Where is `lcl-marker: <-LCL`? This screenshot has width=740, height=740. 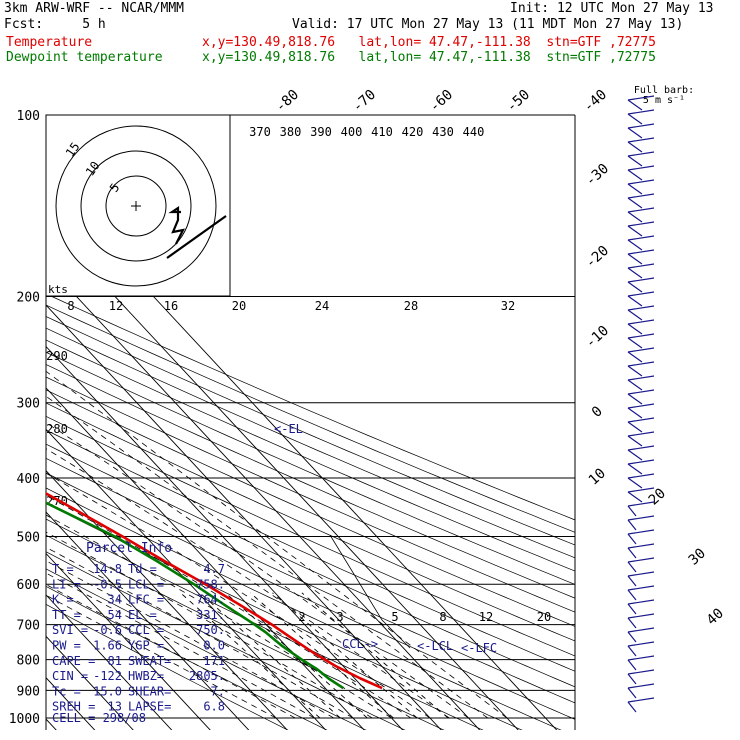
lcl-marker: <-LCL is located at coordinates (435, 646).